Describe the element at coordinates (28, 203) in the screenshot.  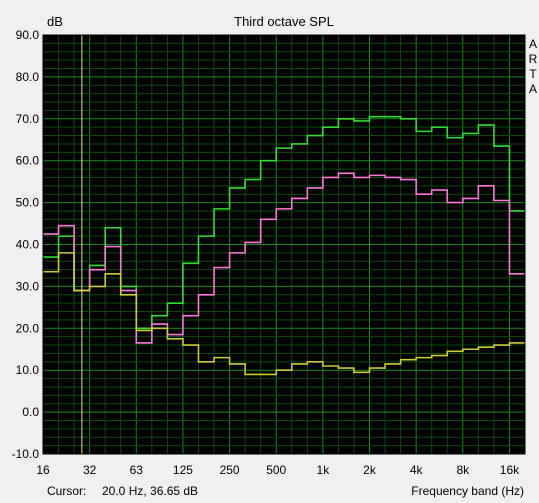
I see `y-tick-label: 50.0` at that location.